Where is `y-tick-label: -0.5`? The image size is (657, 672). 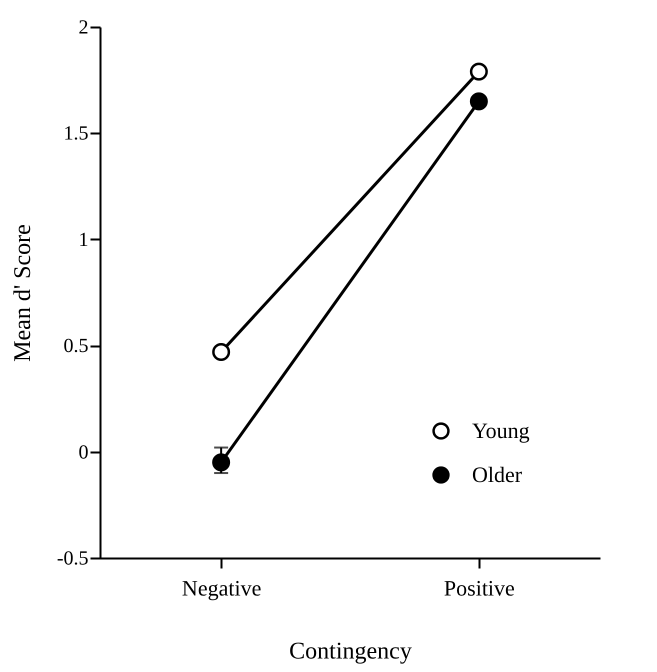
y-tick-label: -0.5 is located at coordinates (72, 559).